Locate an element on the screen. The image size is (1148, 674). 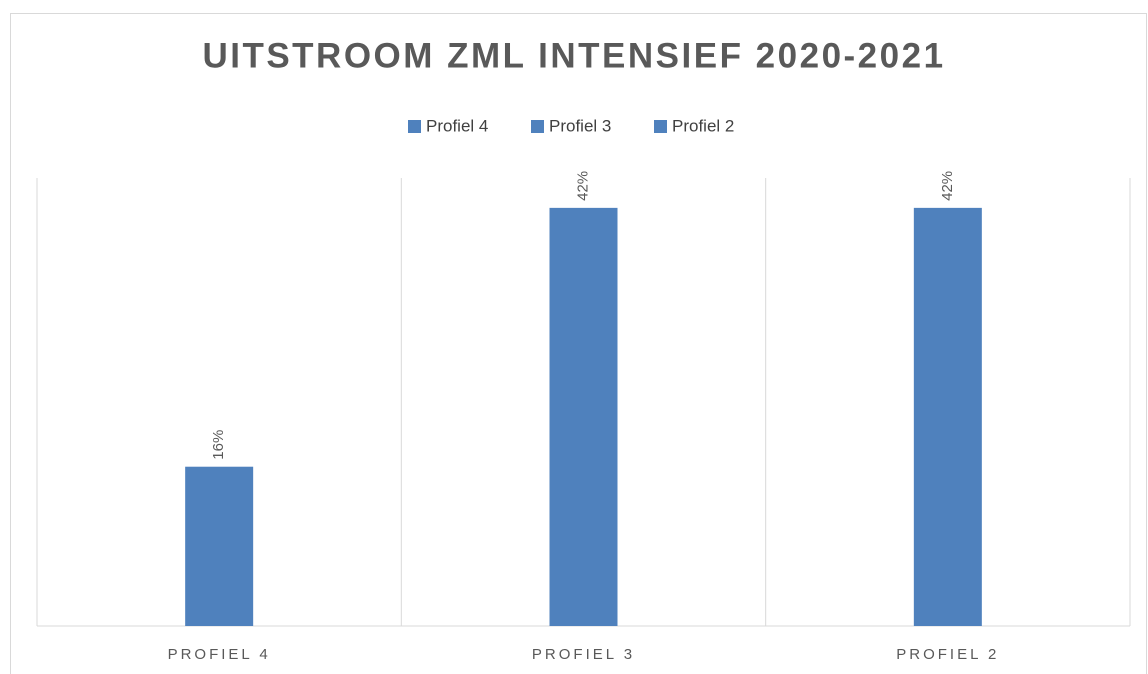
legend-label: Profiel 4 is located at coordinates (457, 125).